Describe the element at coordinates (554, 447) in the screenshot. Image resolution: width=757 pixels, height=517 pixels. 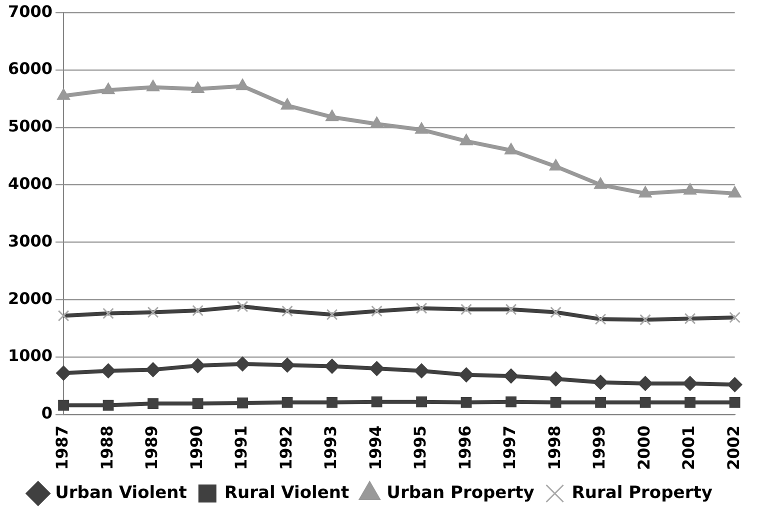
I see `x-tick-label: 1998` at that location.